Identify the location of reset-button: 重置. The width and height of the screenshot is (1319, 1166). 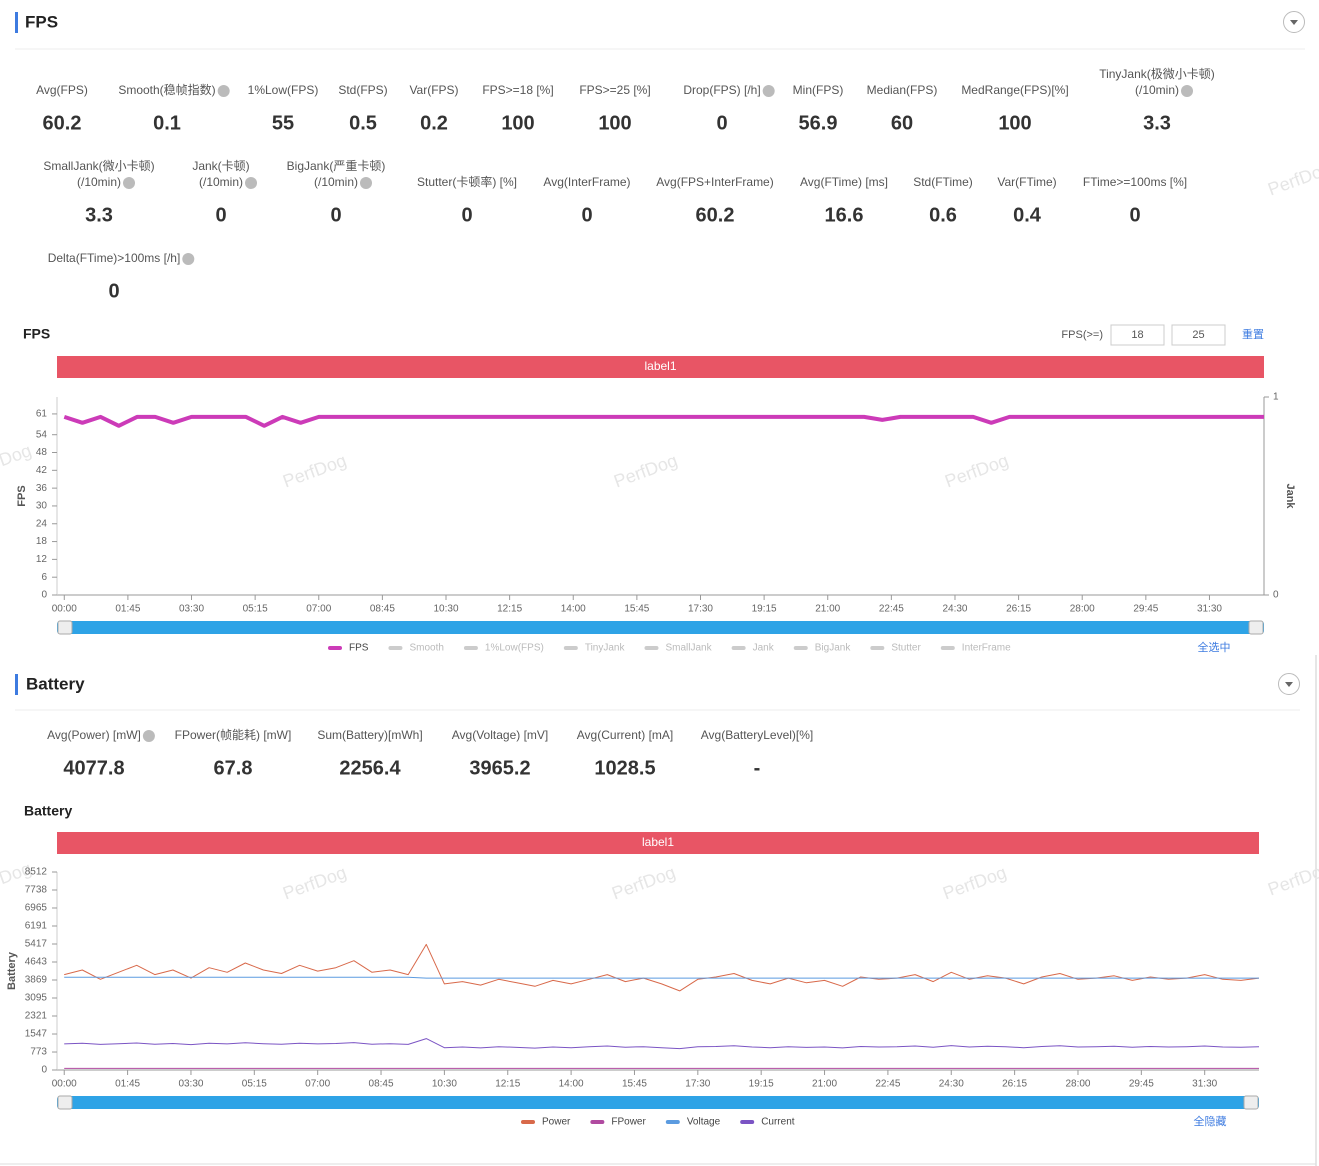
(1253, 334).